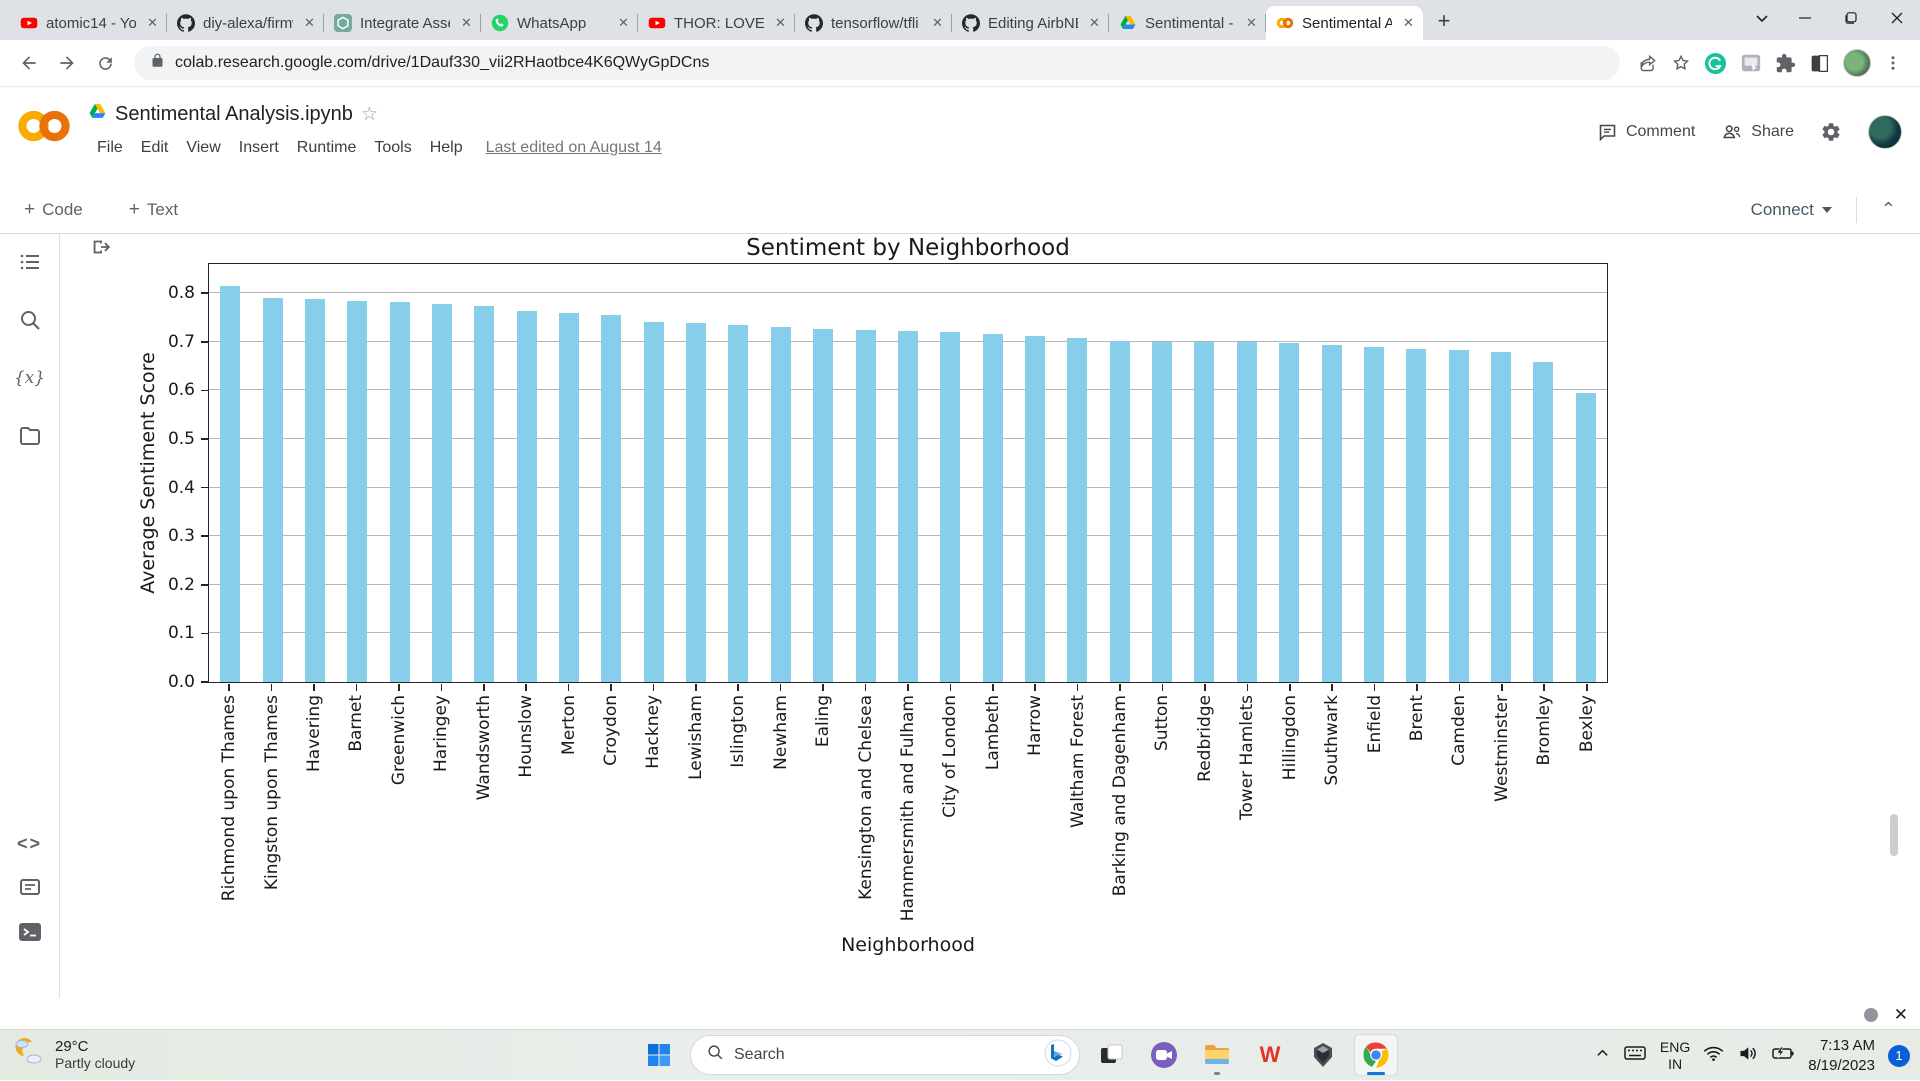 The width and height of the screenshot is (1920, 1081). I want to click on output-popout-icon, so click(101, 249).